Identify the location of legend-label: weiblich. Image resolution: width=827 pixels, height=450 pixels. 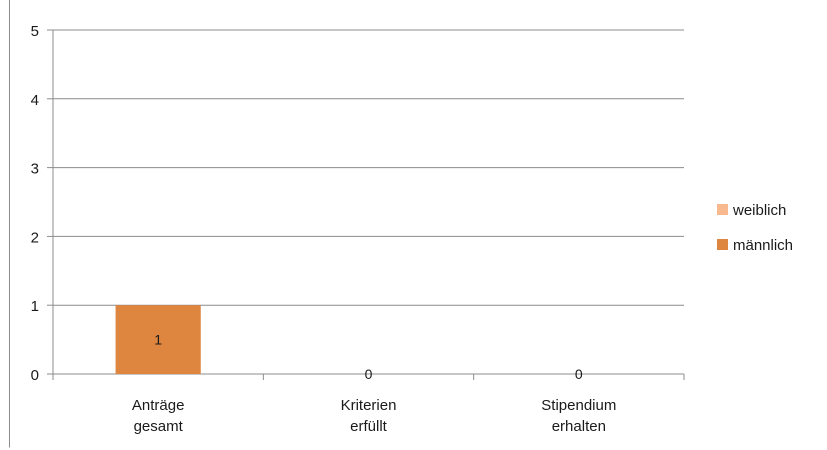
(759, 210).